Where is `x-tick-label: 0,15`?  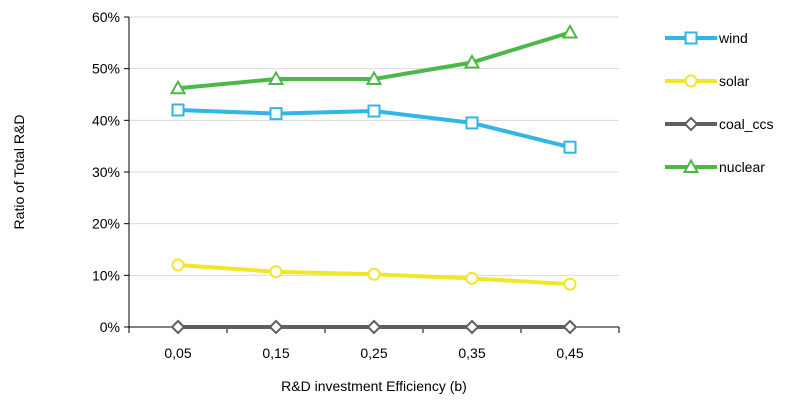 x-tick-label: 0,15 is located at coordinates (275, 353).